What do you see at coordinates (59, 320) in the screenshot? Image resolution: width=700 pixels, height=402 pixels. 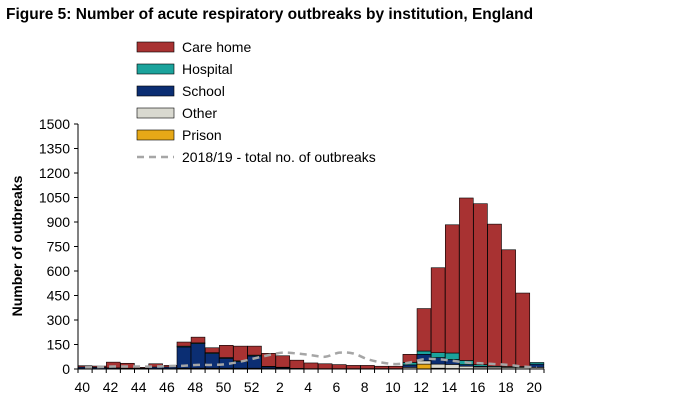 I see `y-tick-label: 300` at bounding box center [59, 320].